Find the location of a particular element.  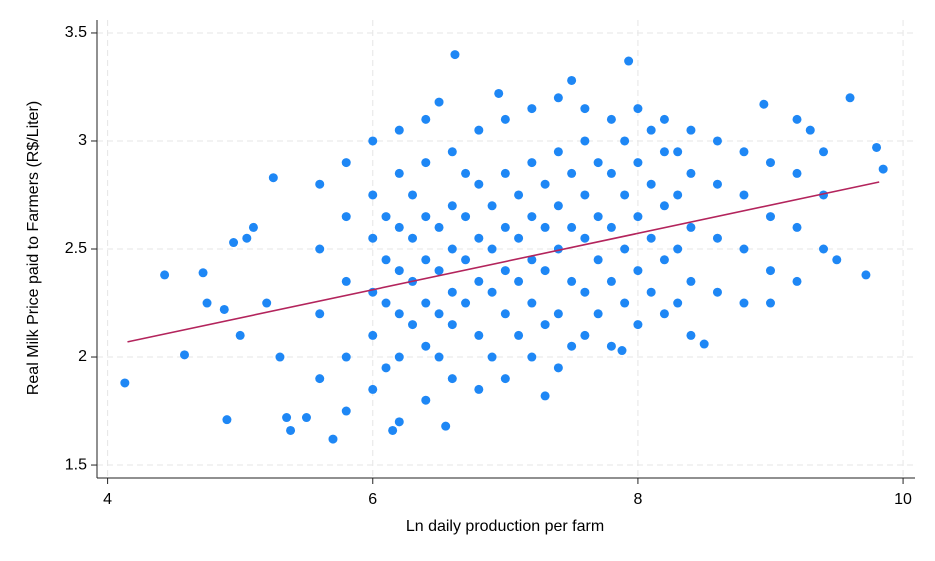

y-tick-label: 3 is located at coordinates (82, 140).